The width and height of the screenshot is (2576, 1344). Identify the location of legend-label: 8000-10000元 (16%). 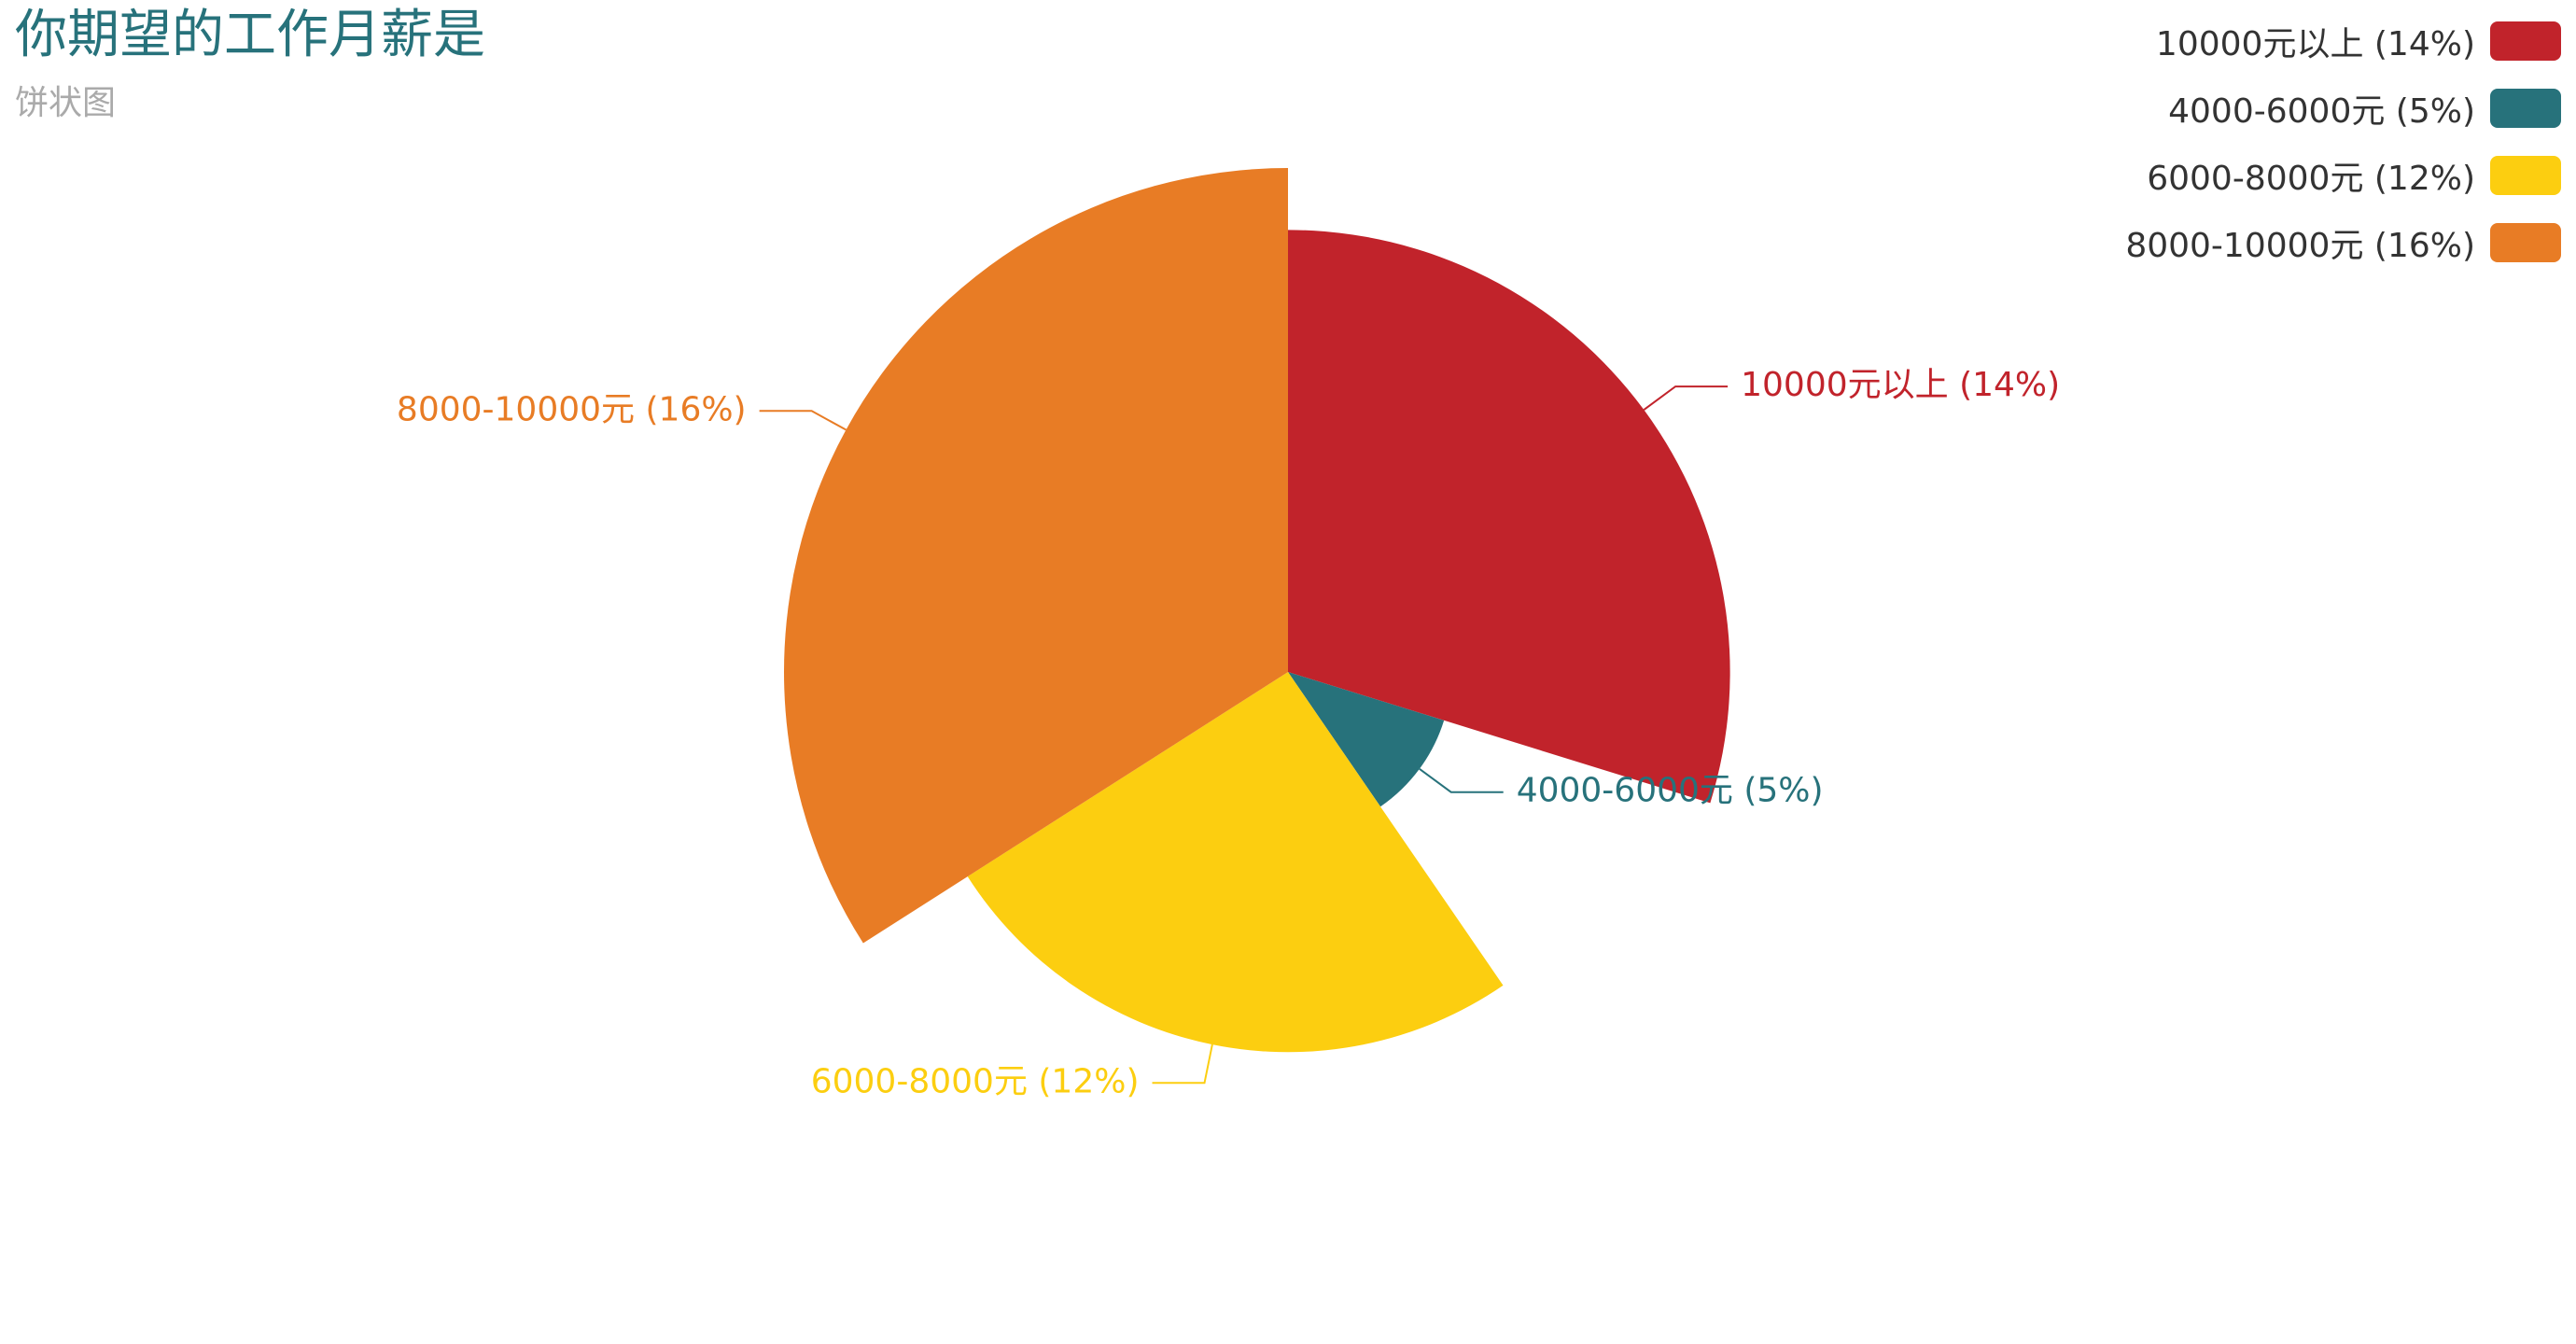
(2300, 246).